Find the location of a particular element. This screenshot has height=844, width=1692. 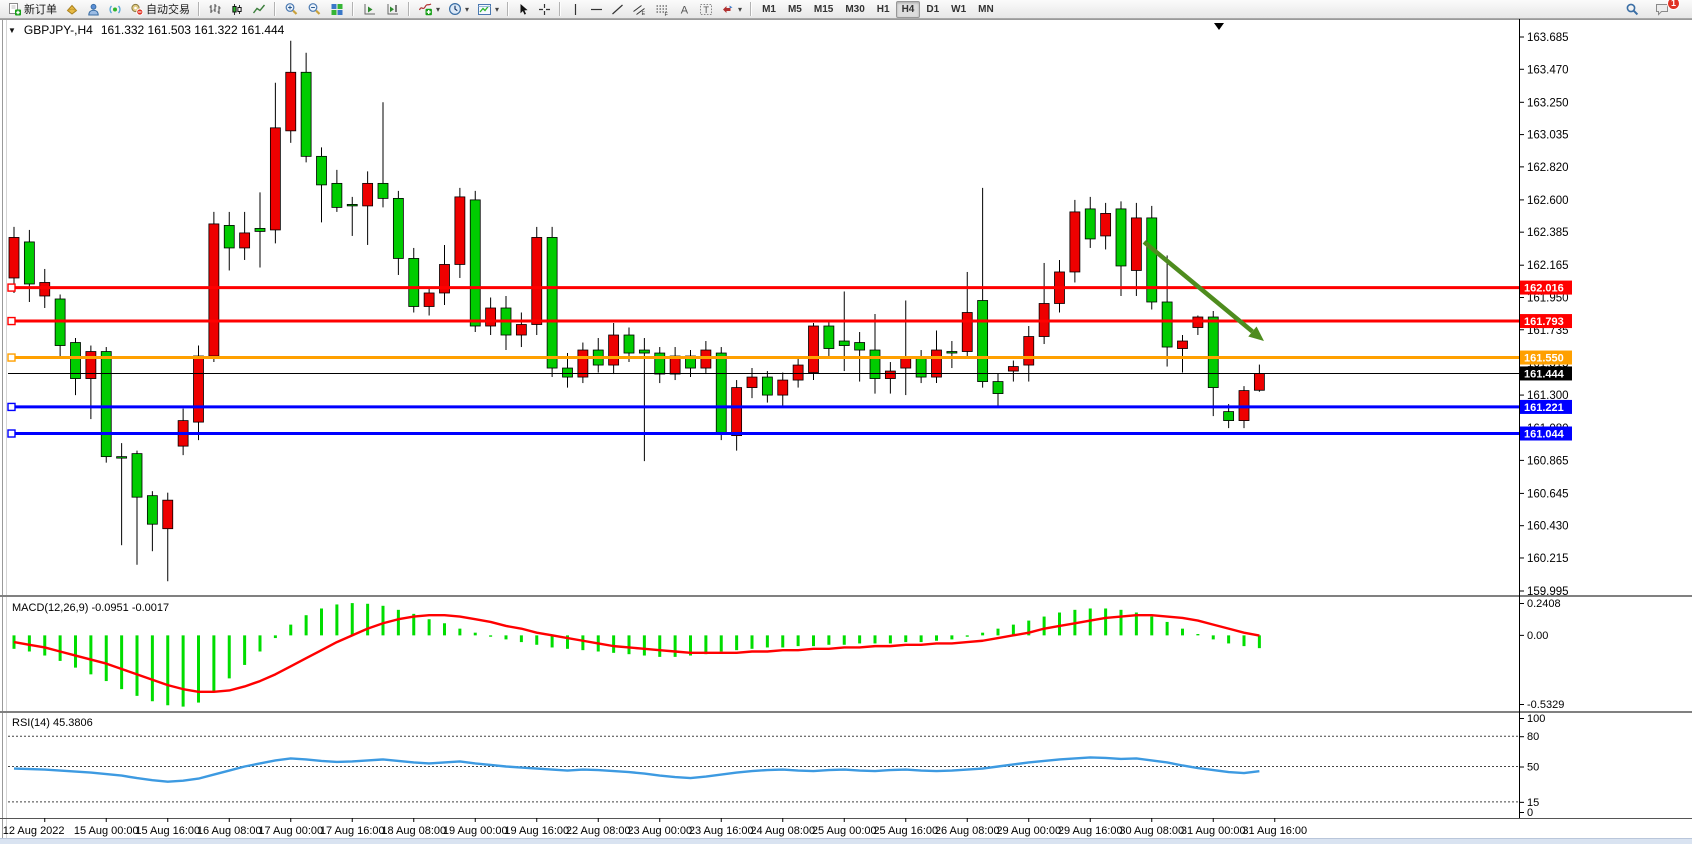

templates-dropdown-icon: ▾ is located at coordinates (497, 9).